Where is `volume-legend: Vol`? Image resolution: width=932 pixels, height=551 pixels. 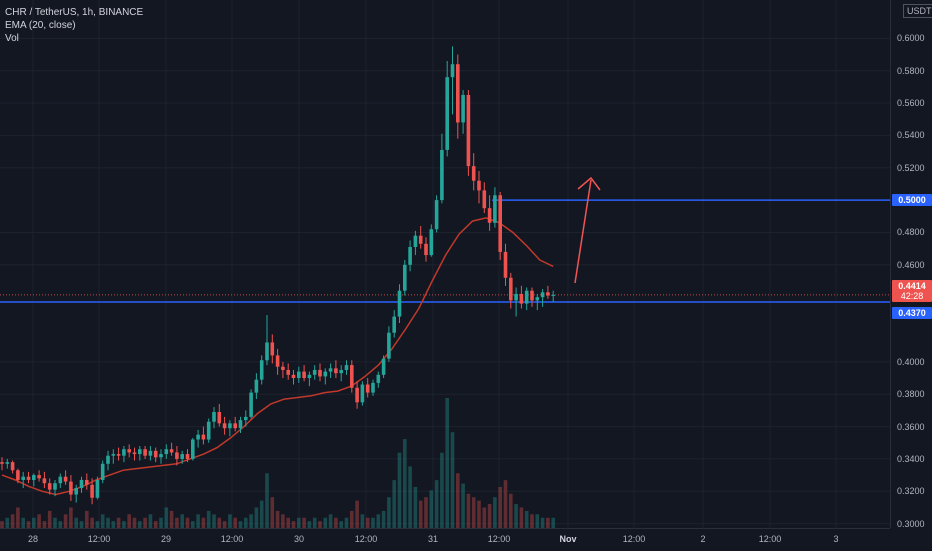
volume-legend: Vol is located at coordinates (12, 38).